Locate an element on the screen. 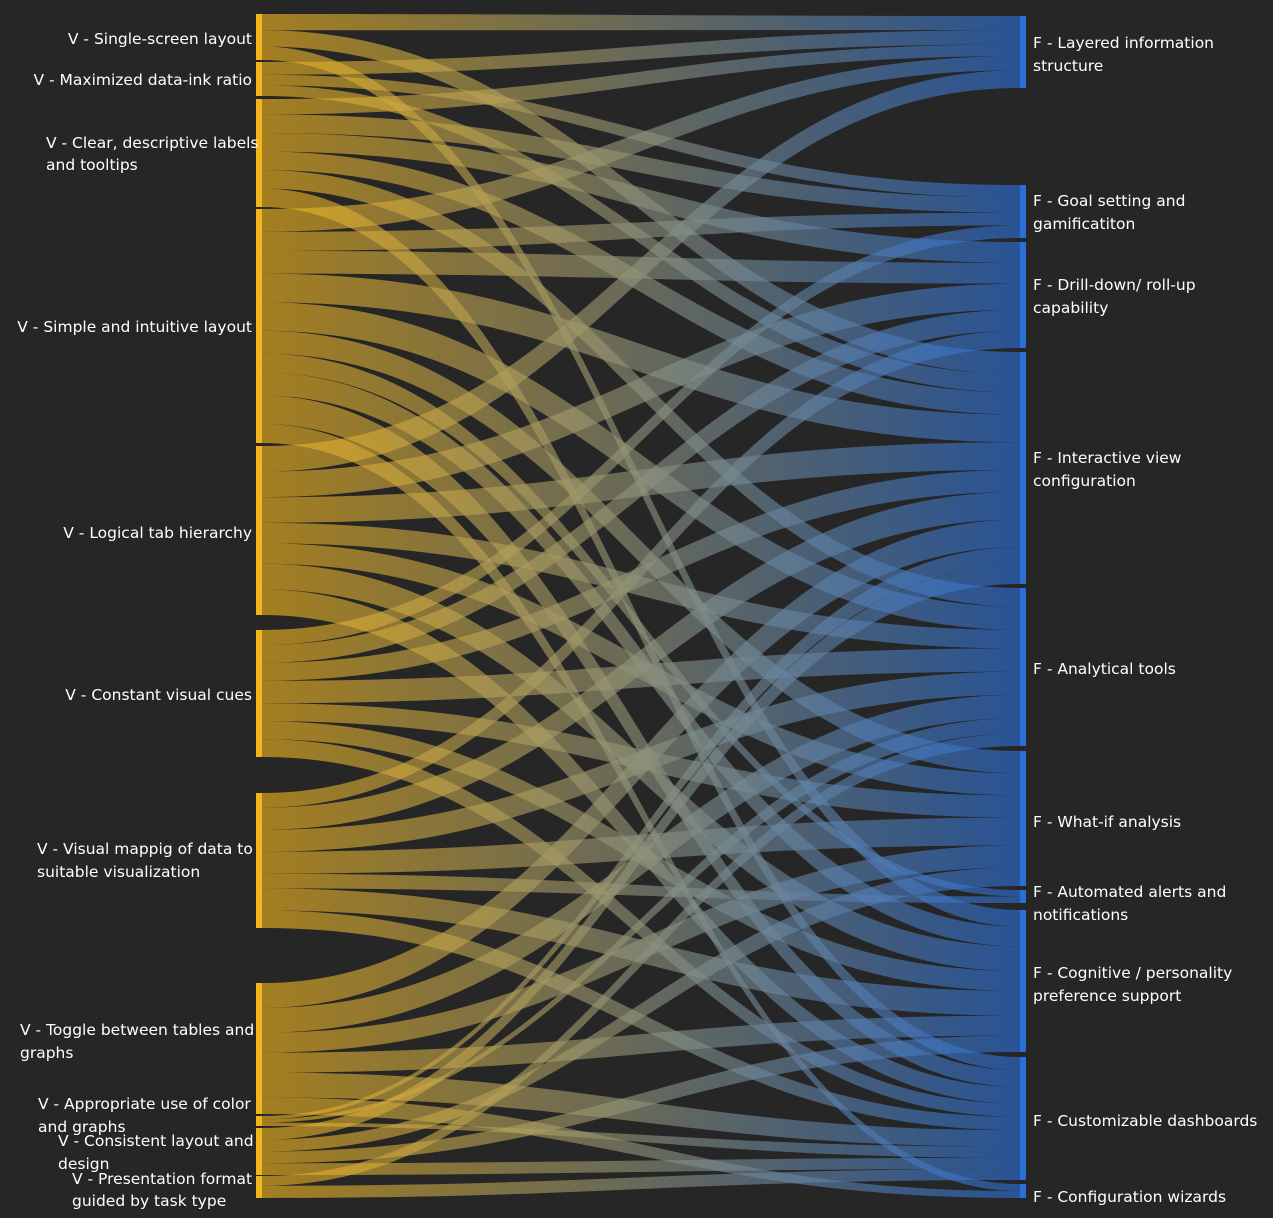 This screenshot has width=1273, height=1218. source-label-line: V - Consistent layout and is located at coordinates (156, 1141).